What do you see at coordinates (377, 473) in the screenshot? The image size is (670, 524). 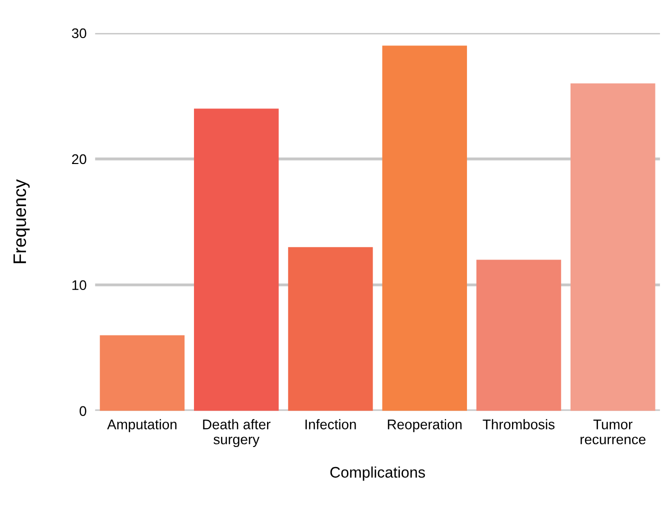 I see `x-axis-title: Complications` at bounding box center [377, 473].